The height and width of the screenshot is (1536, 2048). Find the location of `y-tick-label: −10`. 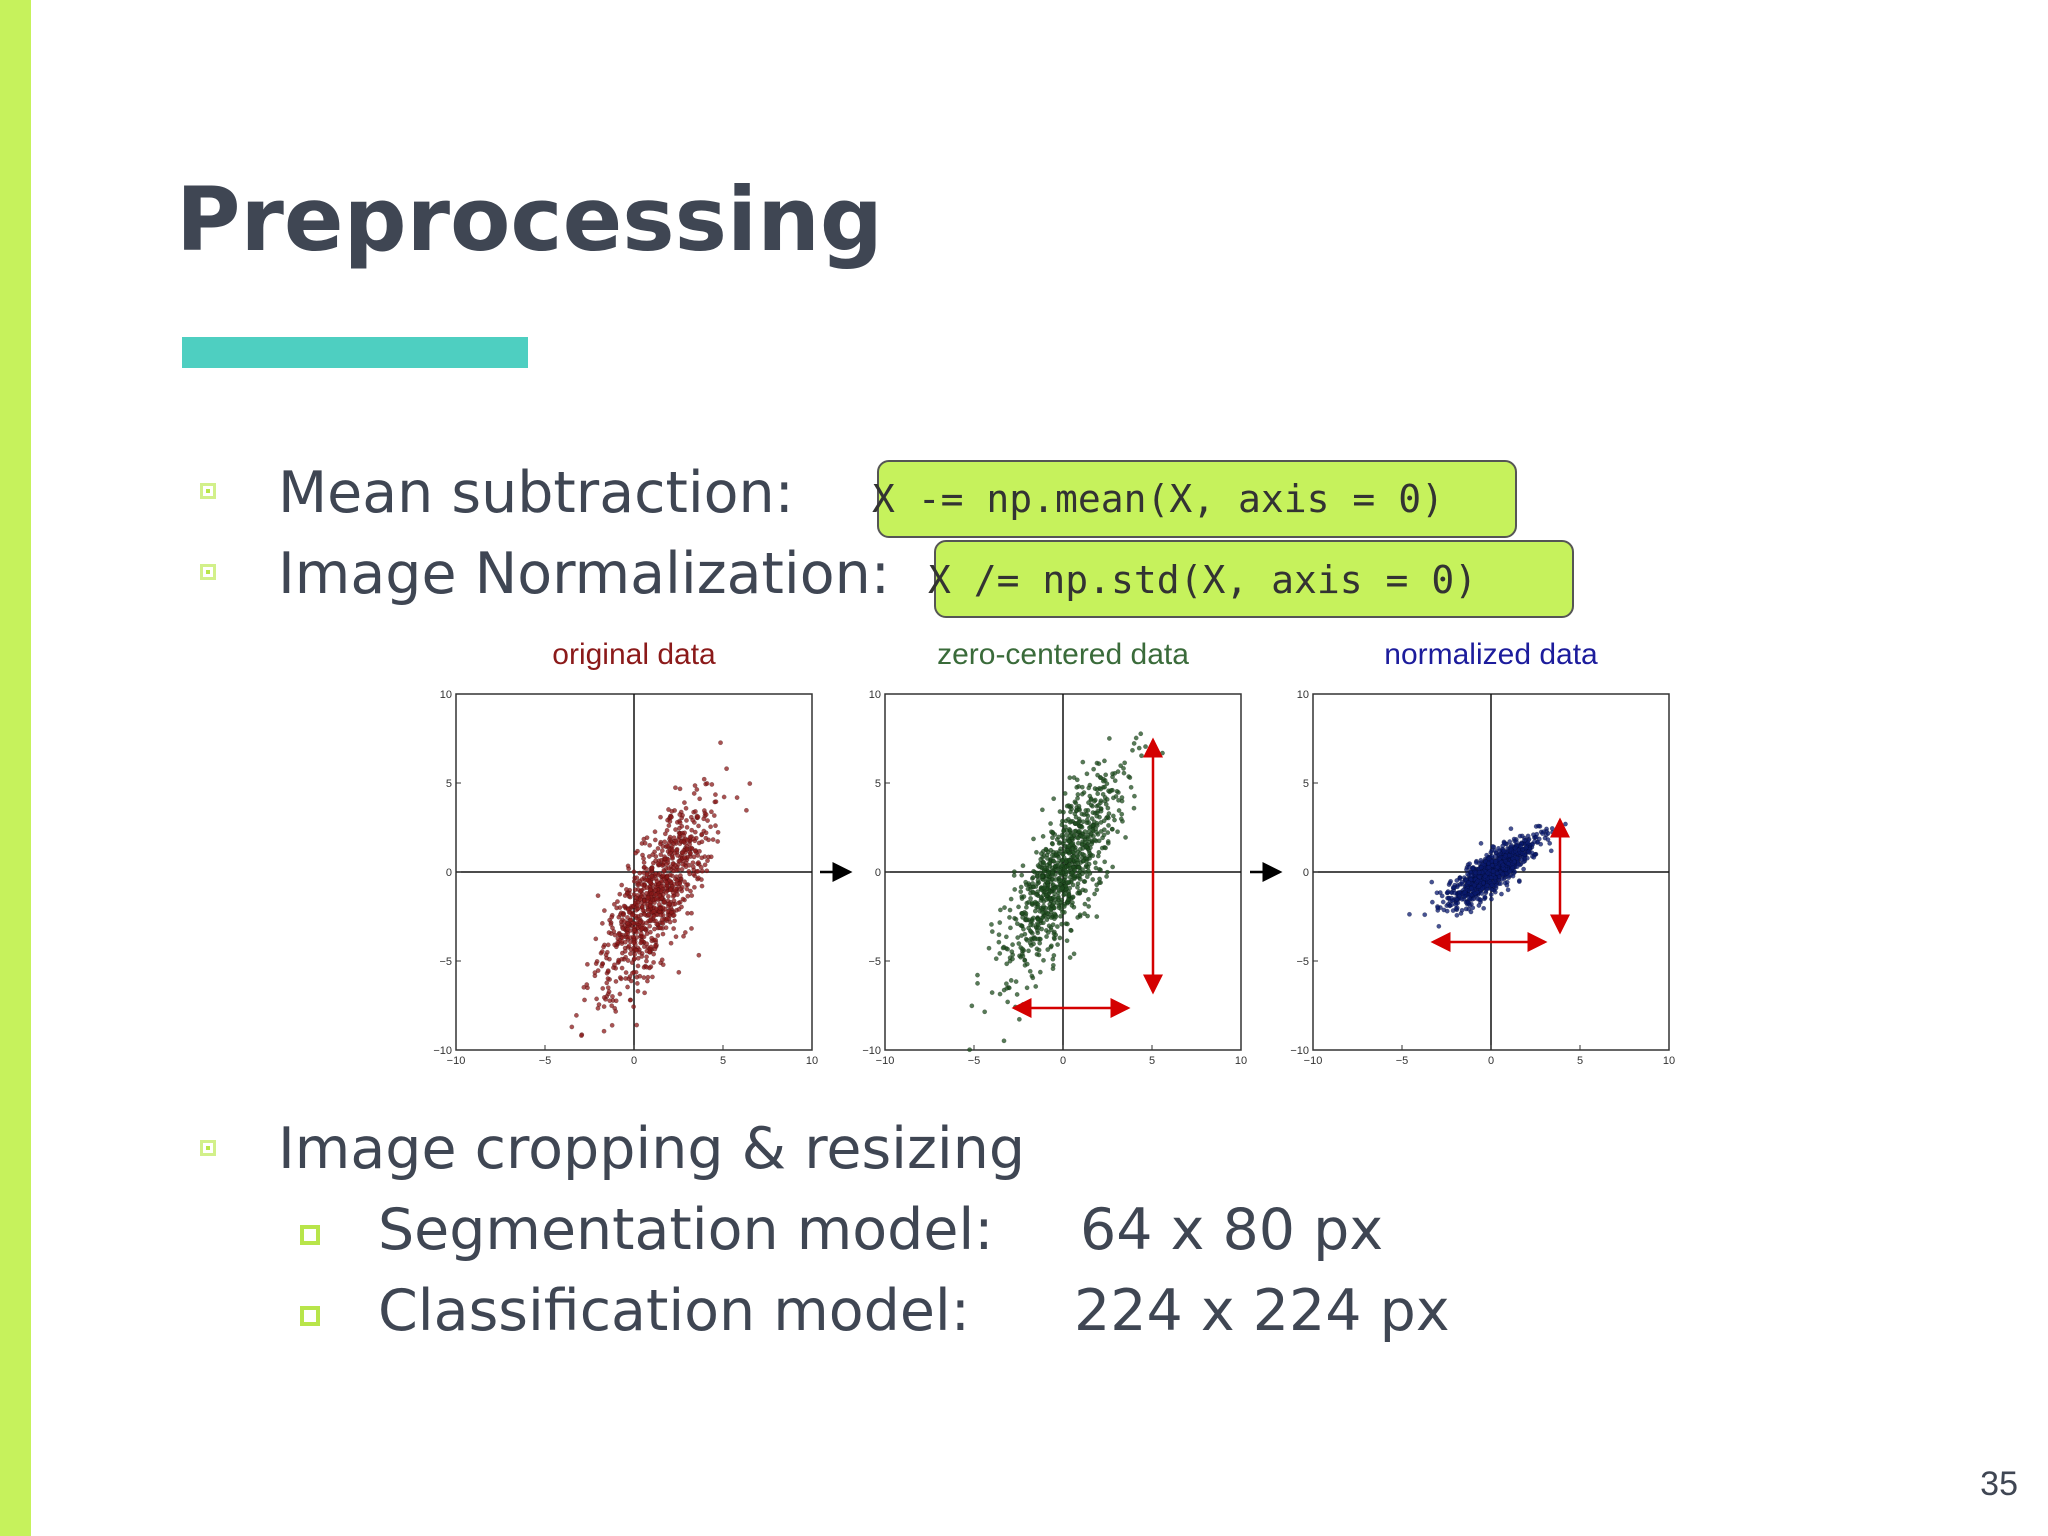

y-tick-label: −10 is located at coordinates (871, 1051).